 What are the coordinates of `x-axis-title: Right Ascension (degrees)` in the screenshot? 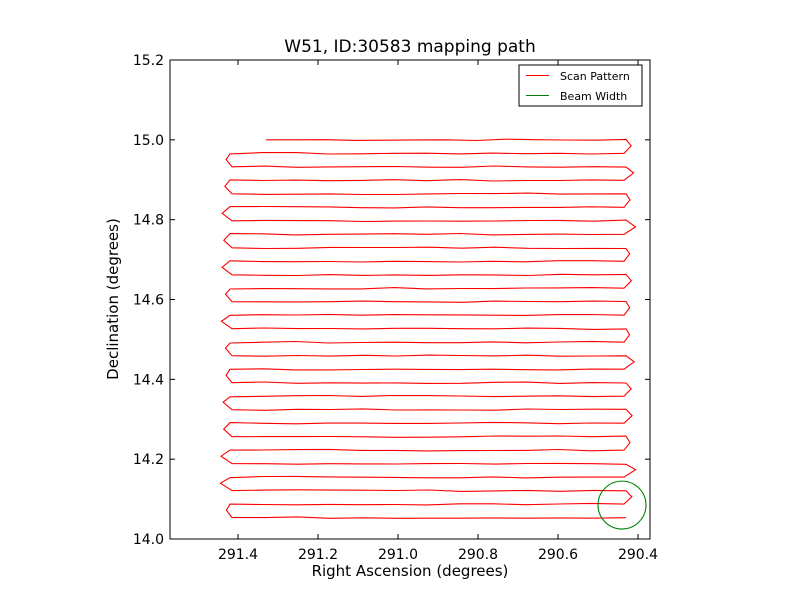 It's located at (410, 571).